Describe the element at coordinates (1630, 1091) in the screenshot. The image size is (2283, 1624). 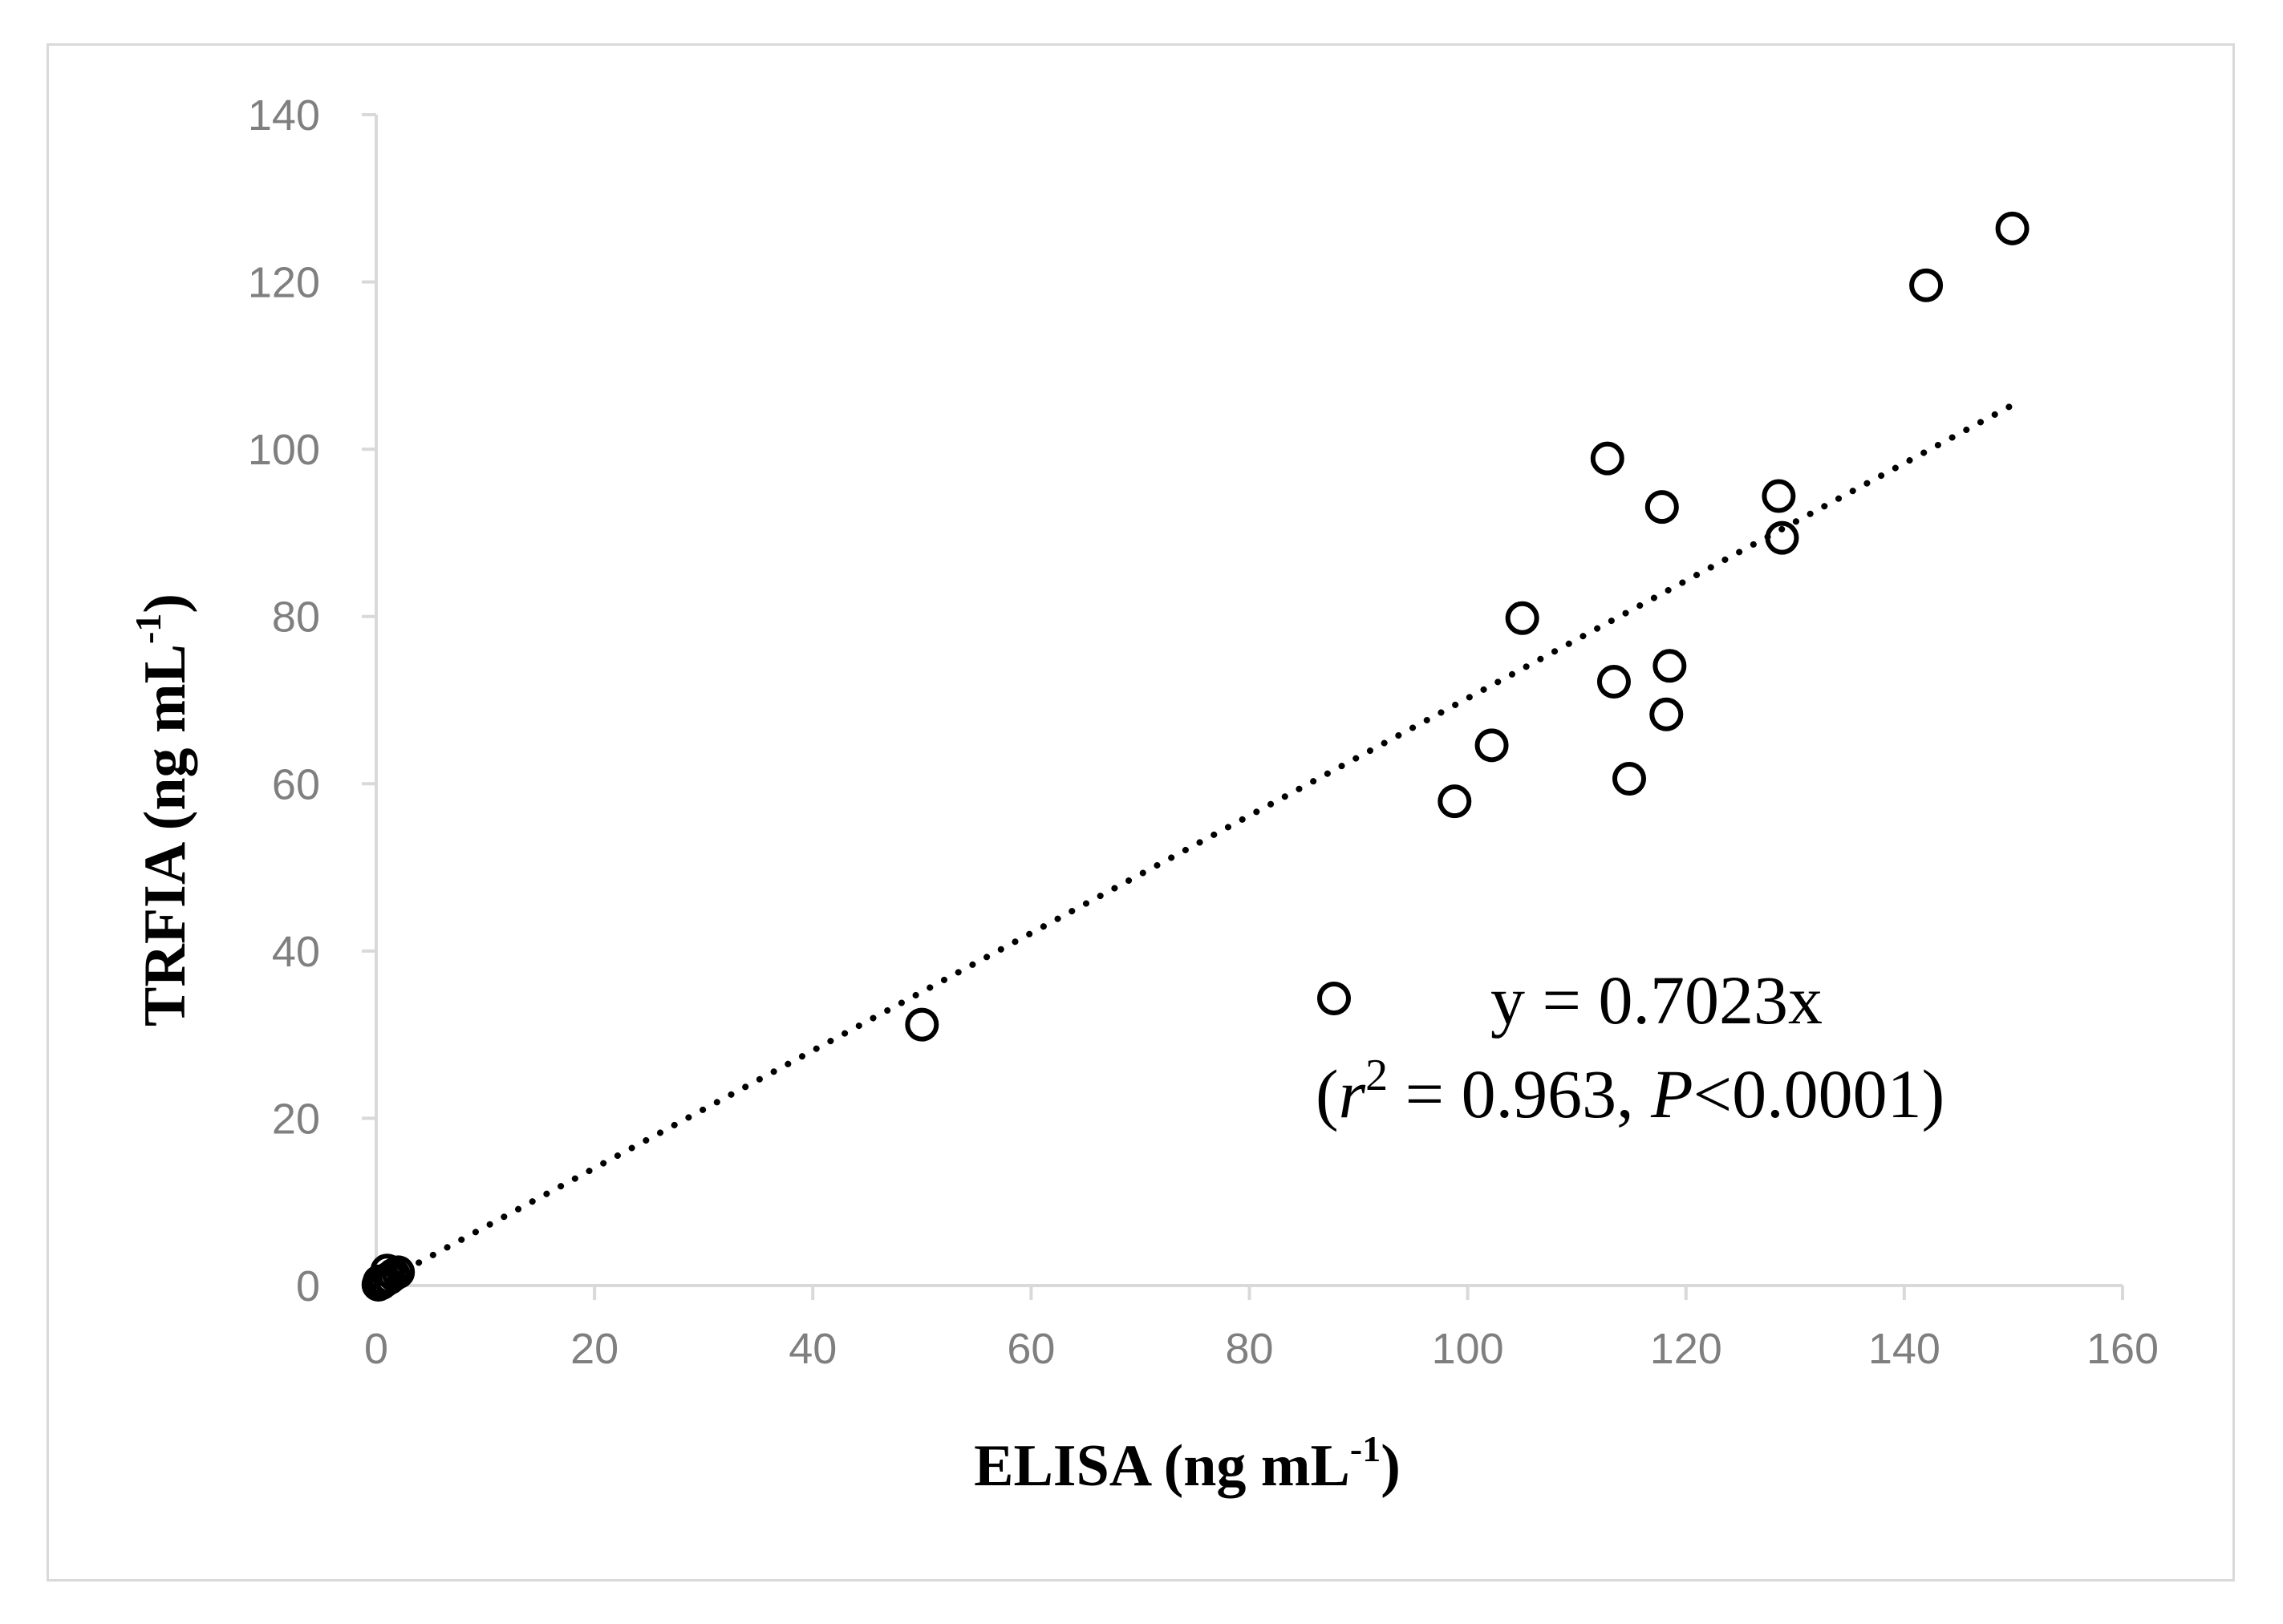
I see `legend-statistics: (r2 = 0.963, P<0.0001)` at that location.